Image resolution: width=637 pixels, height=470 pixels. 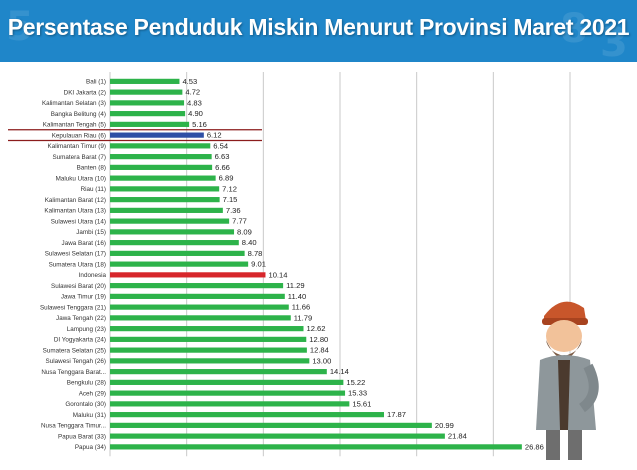 I want to click on beard-icon, so click(x=564, y=349).